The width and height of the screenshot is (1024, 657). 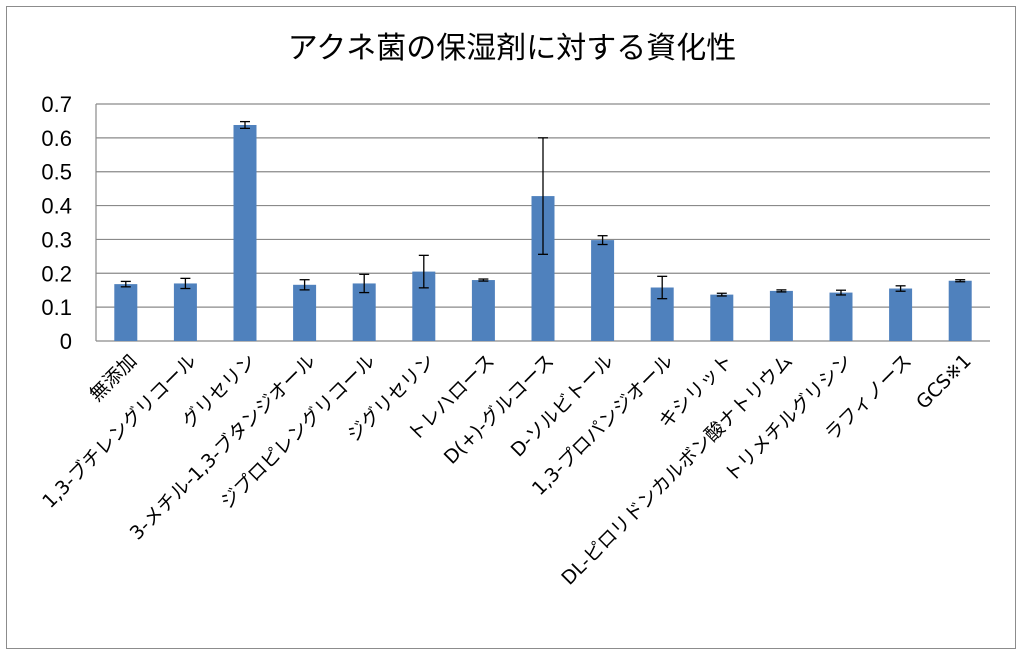 I want to click on x-category-label: D(+)-グルコース, so click(x=499, y=409).